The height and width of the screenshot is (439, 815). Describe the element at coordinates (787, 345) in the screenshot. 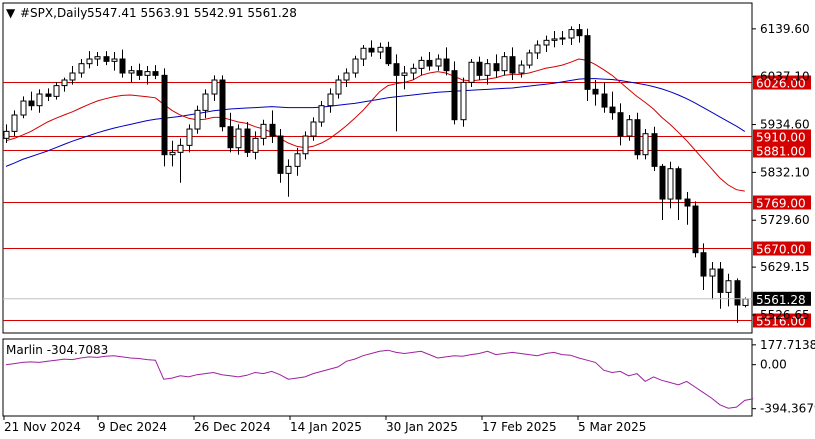

I see `marlin-tick-label: 177.7138` at that location.